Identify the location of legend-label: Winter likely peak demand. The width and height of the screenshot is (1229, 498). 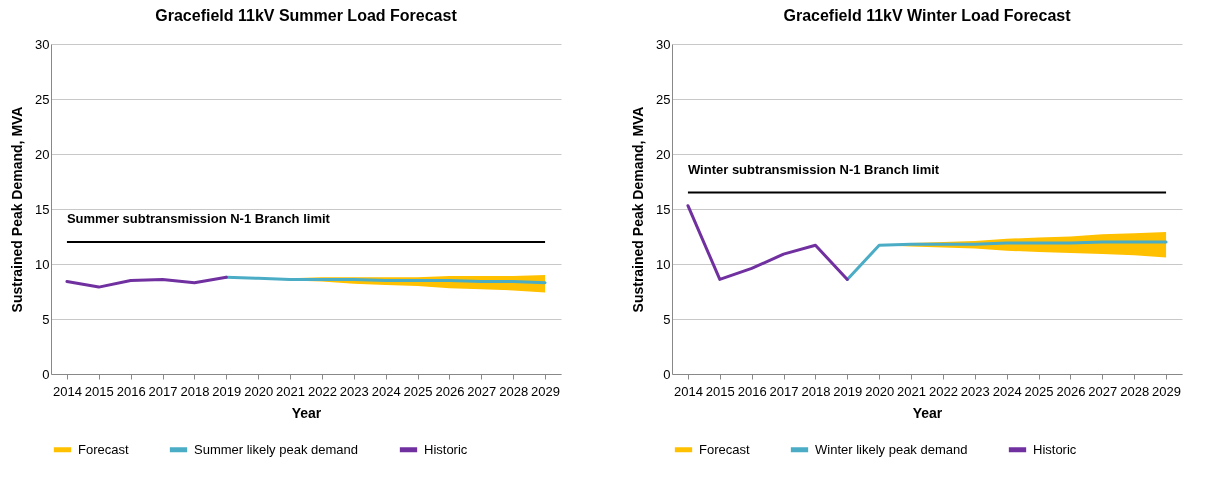
(891, 449).